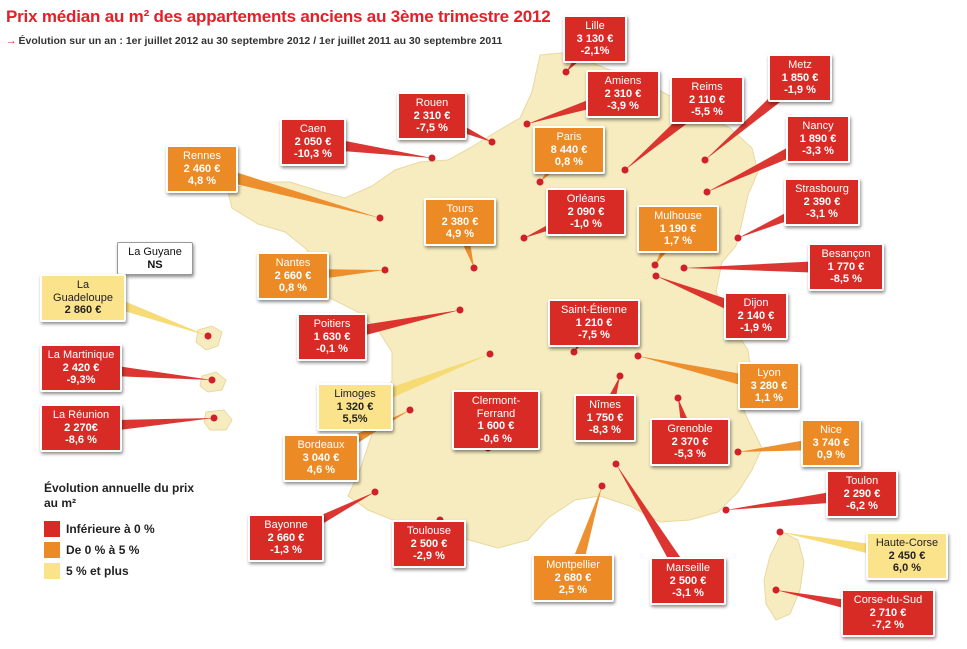  Describe the element at coordinates (616, 464) in the screenshot. I see `marseille-location-dot` at that location.